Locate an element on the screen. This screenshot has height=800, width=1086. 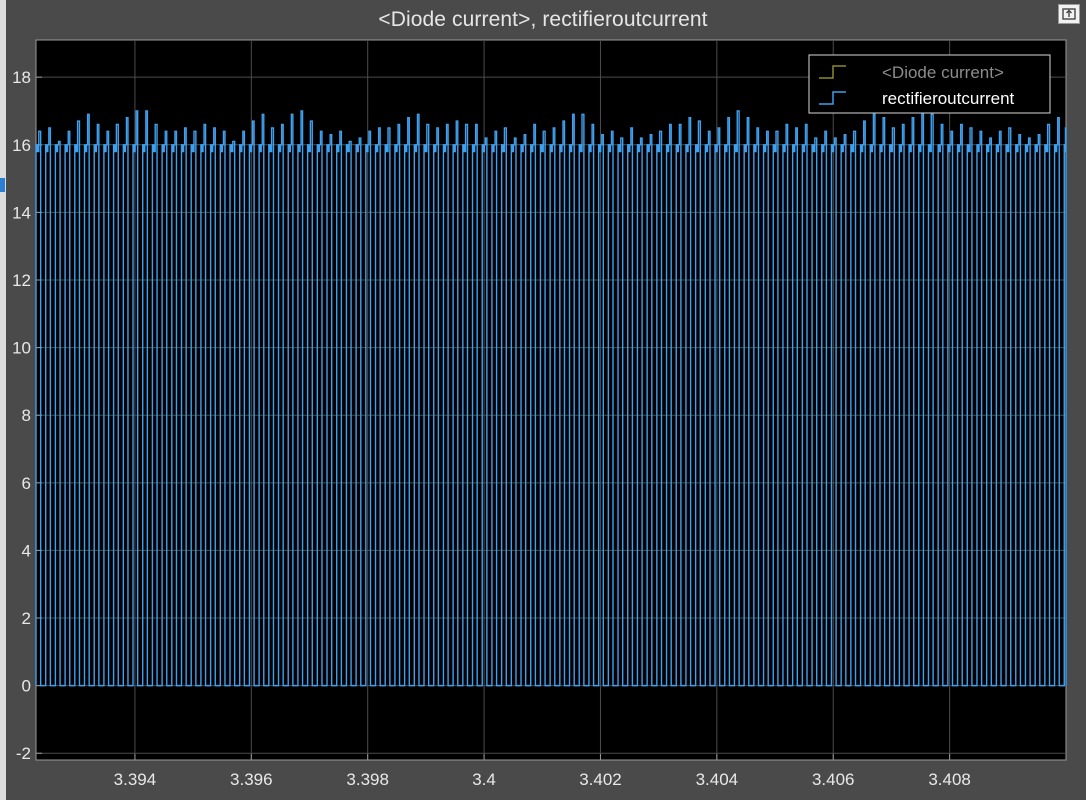
y-tick-label: 14 is located at coordinates (21, 212).